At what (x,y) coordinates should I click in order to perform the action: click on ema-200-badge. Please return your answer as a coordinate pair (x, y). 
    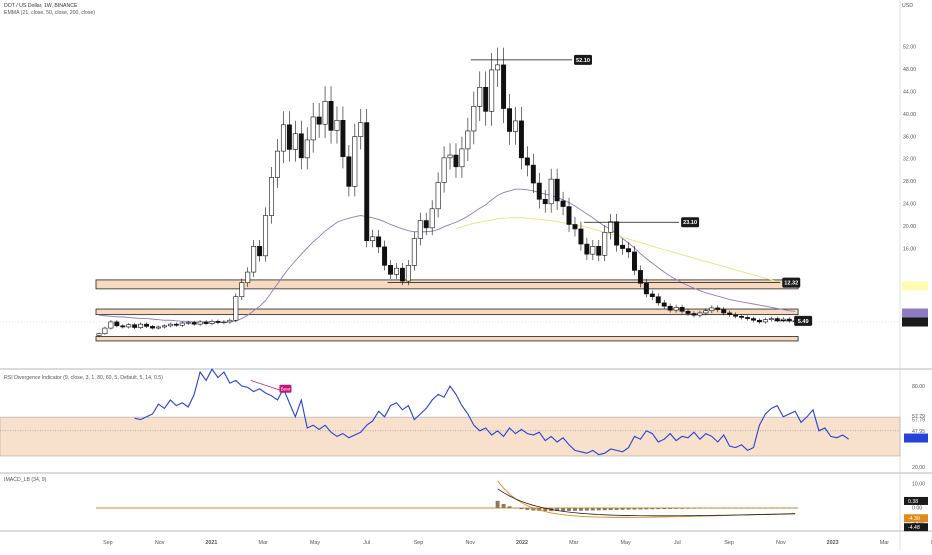
    Looking at the image, I should click on (915, 286).